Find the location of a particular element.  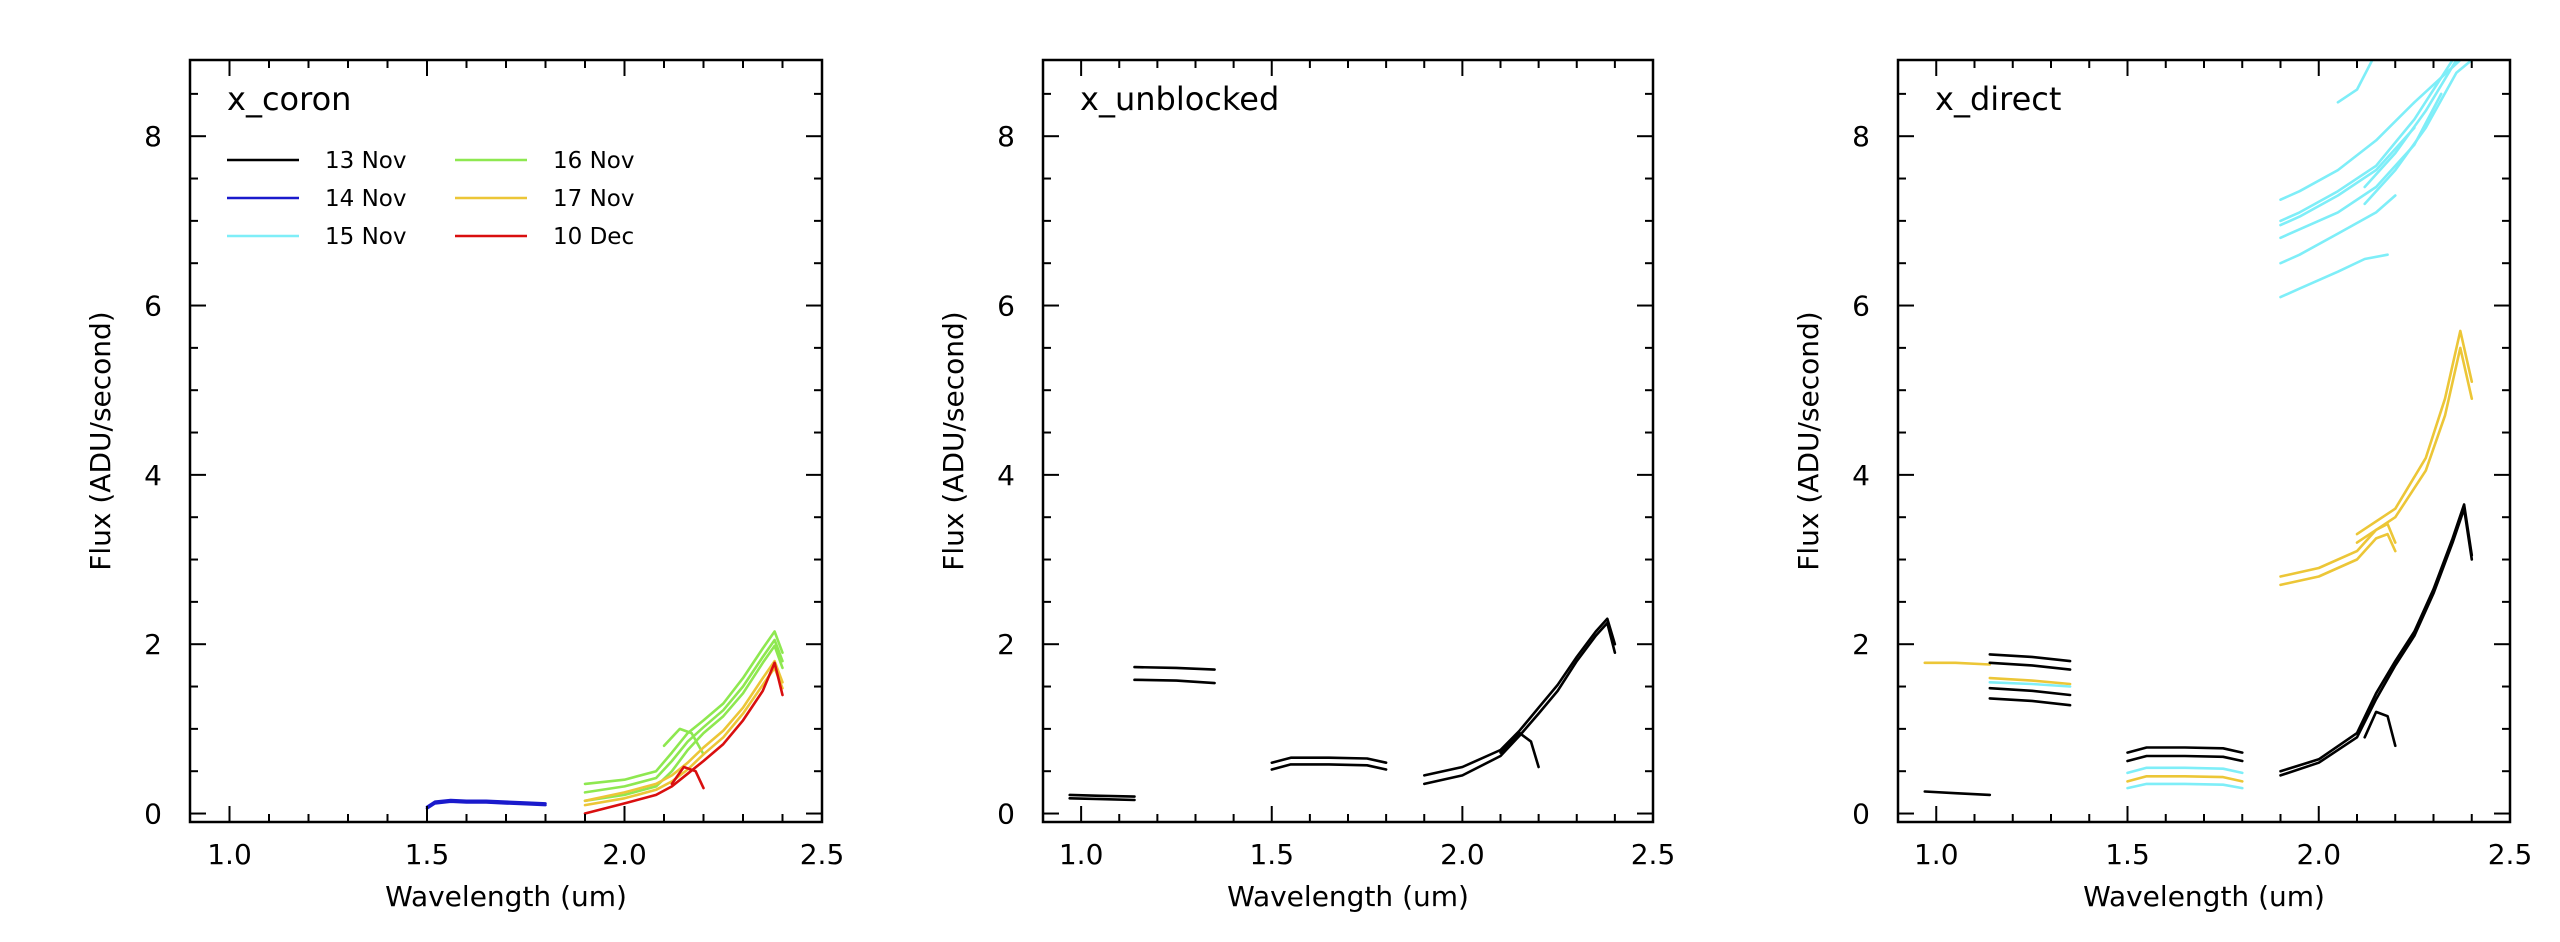

panel-title: x_unblocked is located at coordinates (1179, 99).